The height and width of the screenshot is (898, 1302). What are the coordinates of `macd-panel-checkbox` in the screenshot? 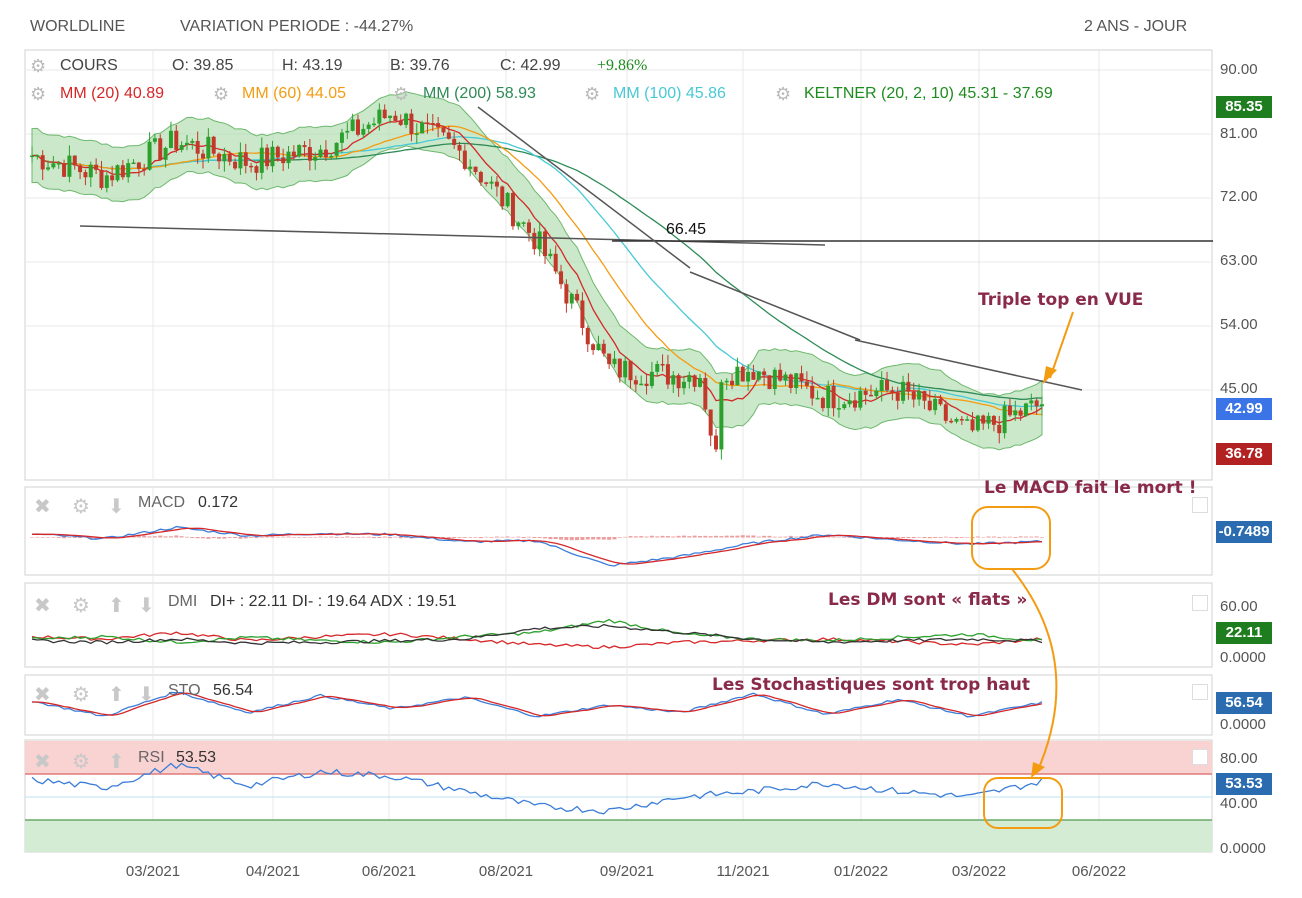 It's located at (1200, 505).